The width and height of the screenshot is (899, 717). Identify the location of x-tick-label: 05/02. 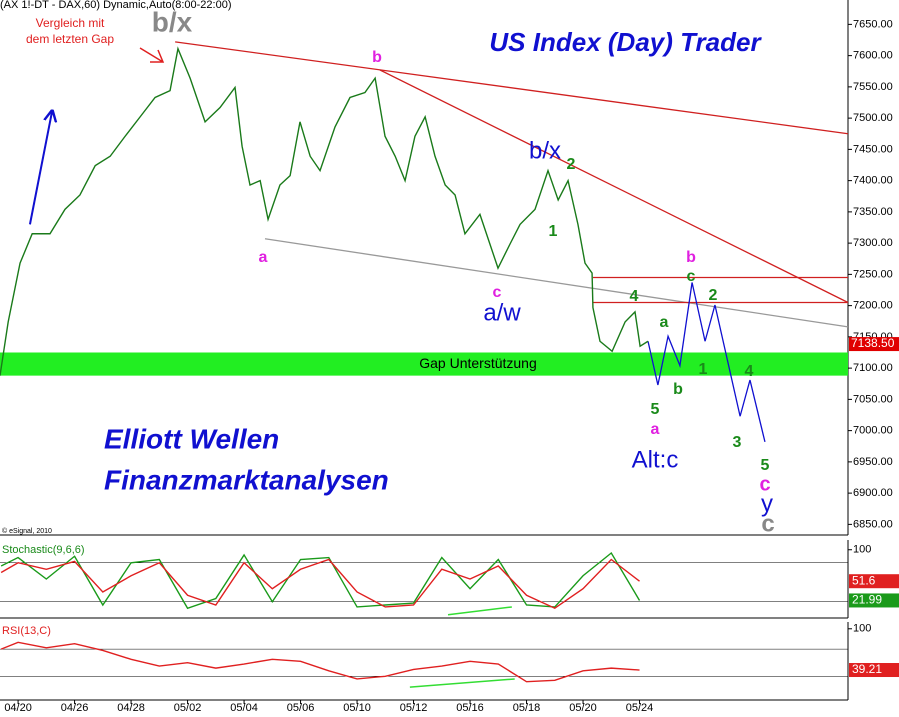
(188, 708).